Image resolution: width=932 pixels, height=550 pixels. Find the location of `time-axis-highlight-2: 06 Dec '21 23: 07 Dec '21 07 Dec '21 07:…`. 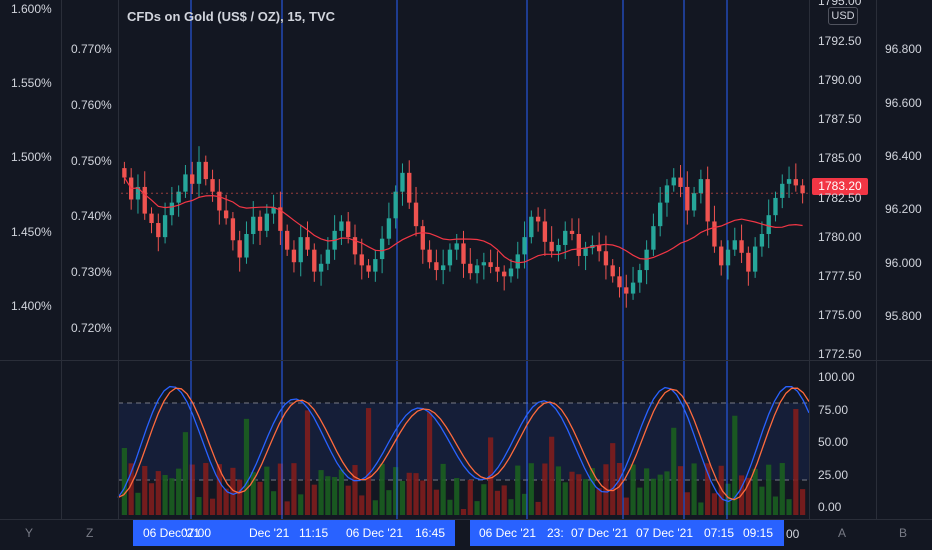

time-axis-highlight-2: 06 Dec '21 23: 07 Dec '21 07 Dec '21 07:… is located at coordinates (627, 533).